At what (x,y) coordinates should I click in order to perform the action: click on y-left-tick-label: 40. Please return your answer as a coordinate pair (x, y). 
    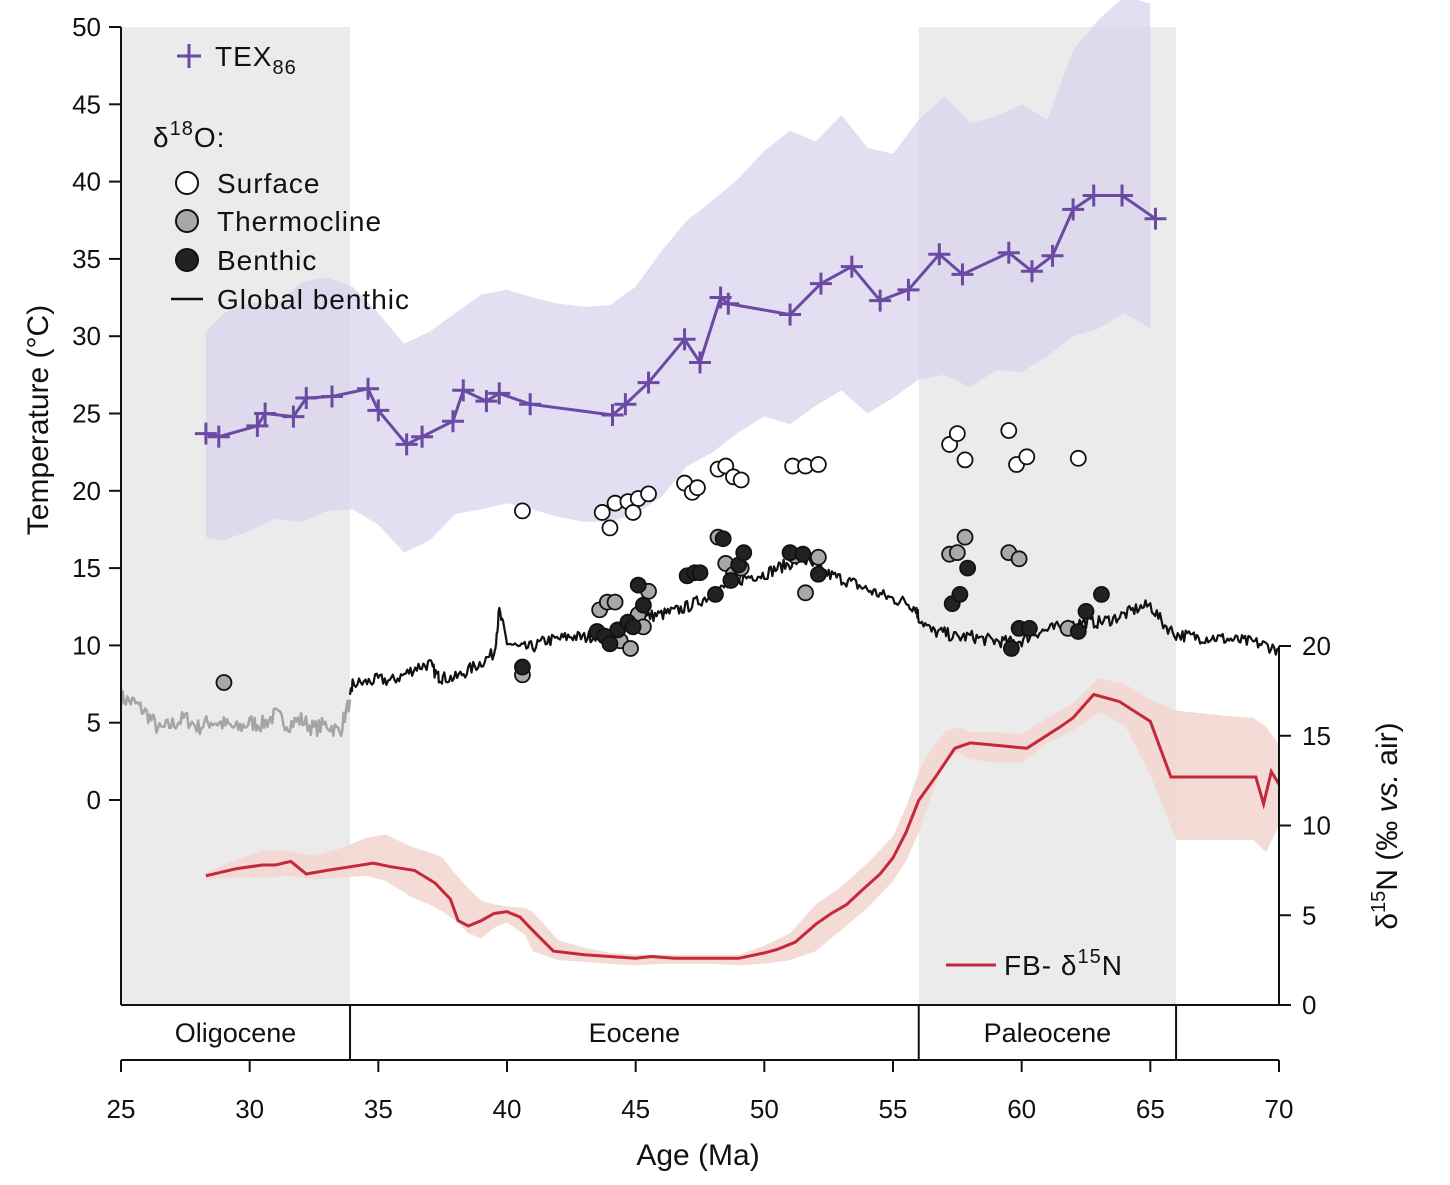
    Looking at the image, I should click on (86, 182).